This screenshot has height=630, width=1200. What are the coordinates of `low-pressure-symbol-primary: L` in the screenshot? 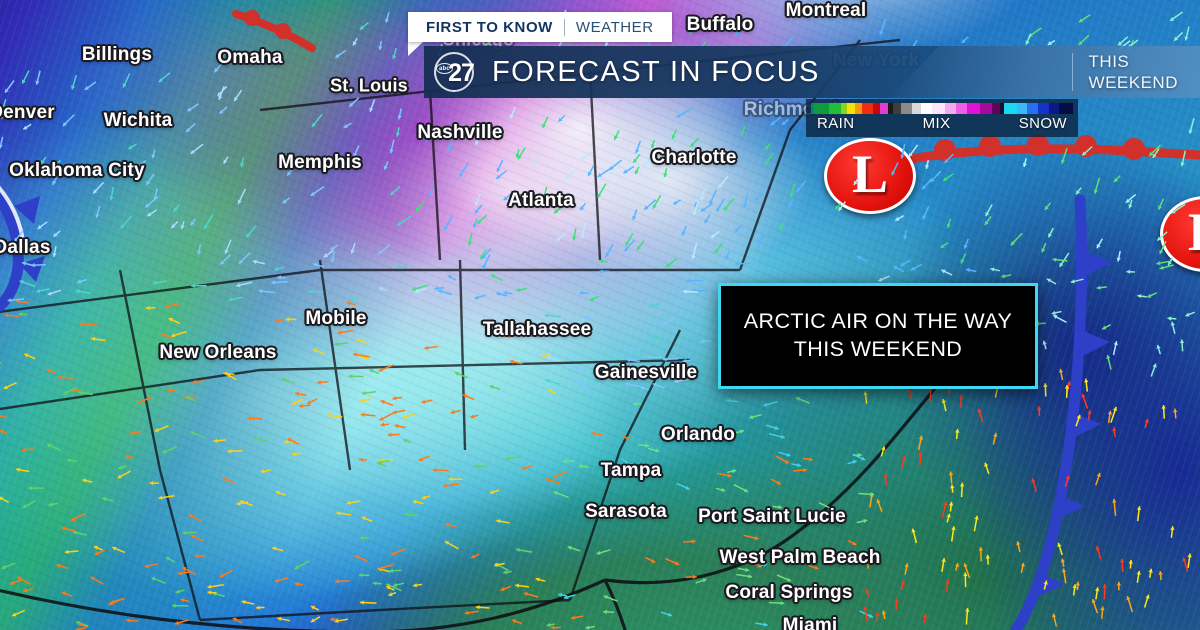 It's located at (870, 176).